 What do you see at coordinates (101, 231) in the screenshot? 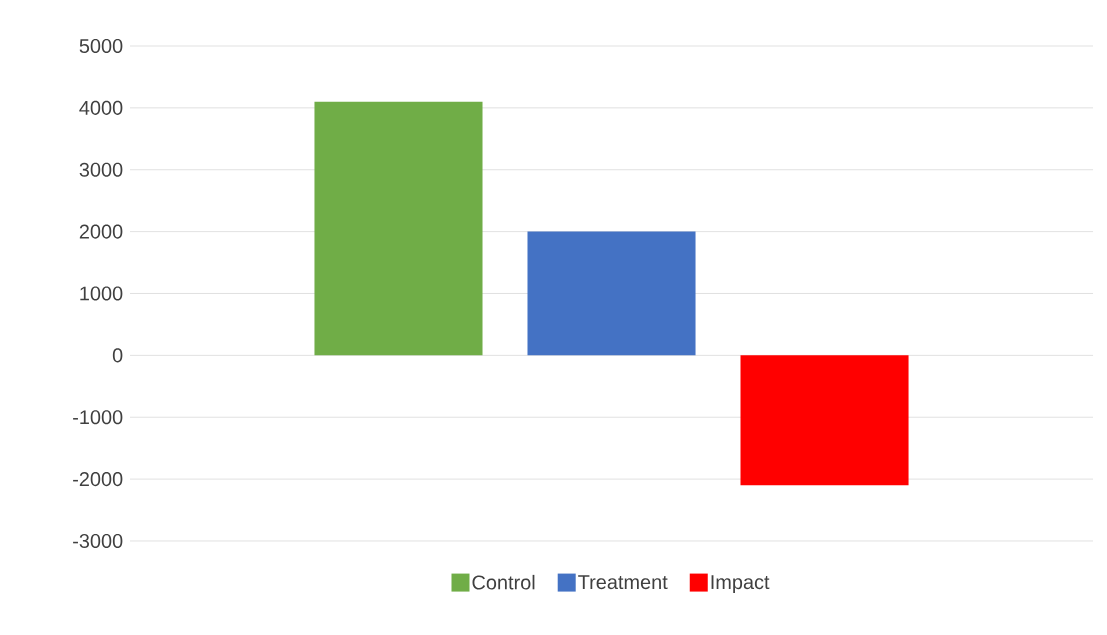
I see `y-tick-label: 2000` at bounding box center [101, 231].